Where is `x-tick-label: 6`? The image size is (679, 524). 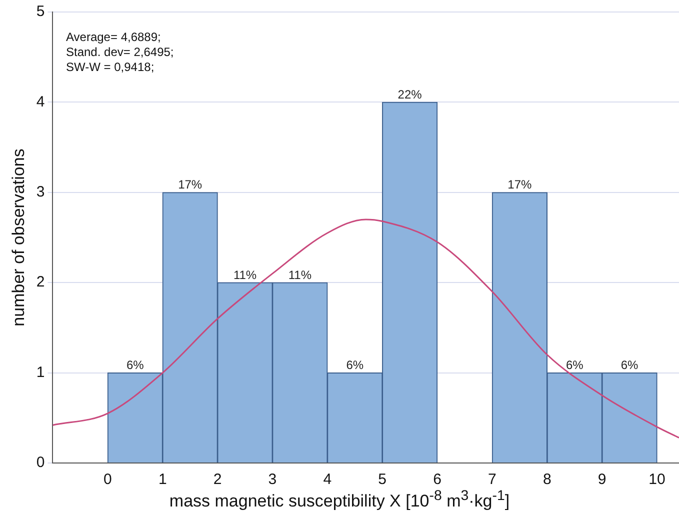 x-tick-label: 6 is located at coordinates (437, 479).